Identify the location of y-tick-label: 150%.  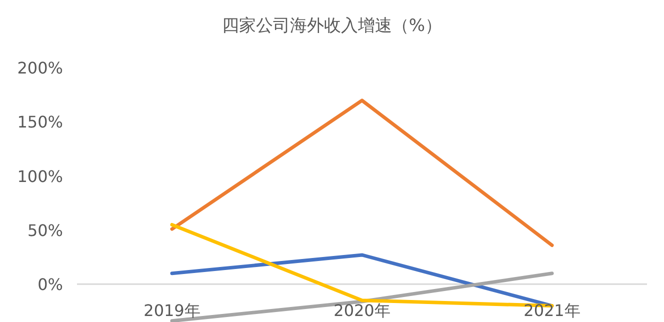
(40, 122).